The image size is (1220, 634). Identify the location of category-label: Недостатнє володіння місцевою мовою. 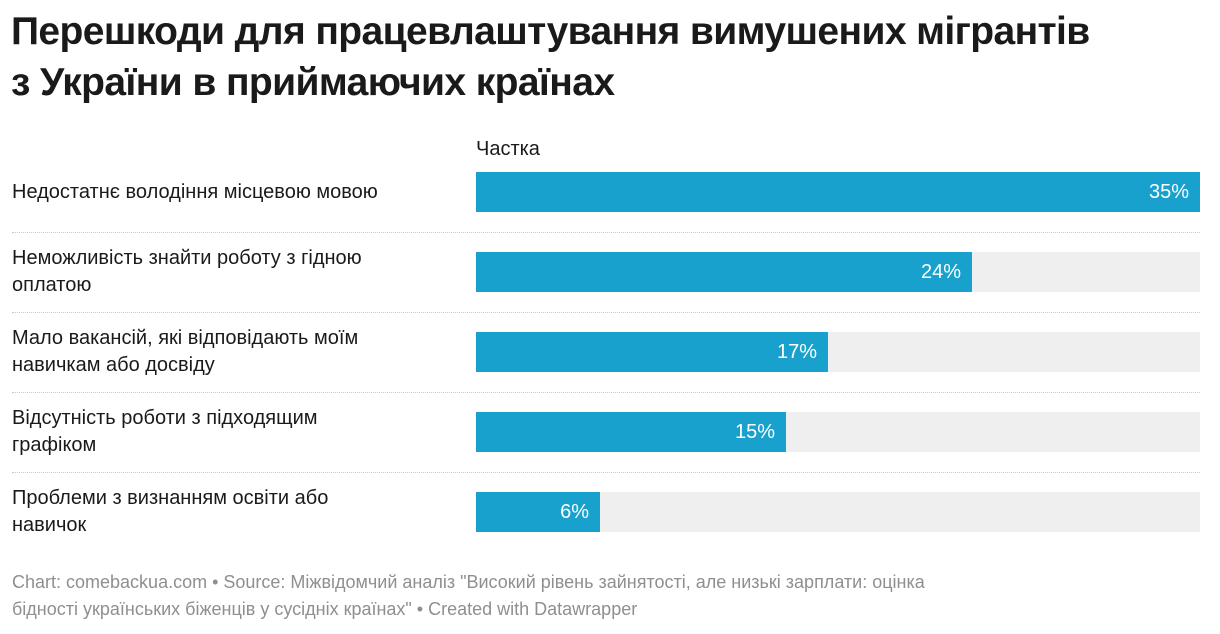
(237, 192).